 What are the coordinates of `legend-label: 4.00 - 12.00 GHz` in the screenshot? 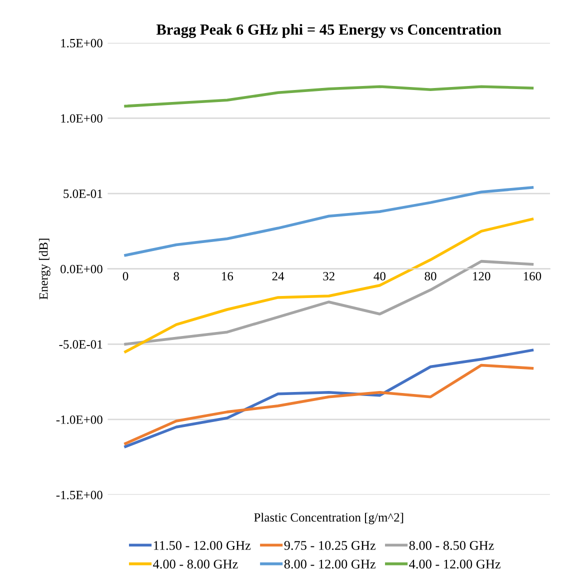 It's located at (454, 564).